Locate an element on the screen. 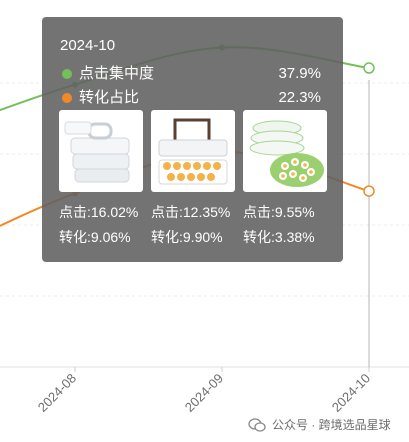 The image size is (409, 442). tooltip-row-conversion: 转化占比 22.3% is located at coordinates (192, 98).